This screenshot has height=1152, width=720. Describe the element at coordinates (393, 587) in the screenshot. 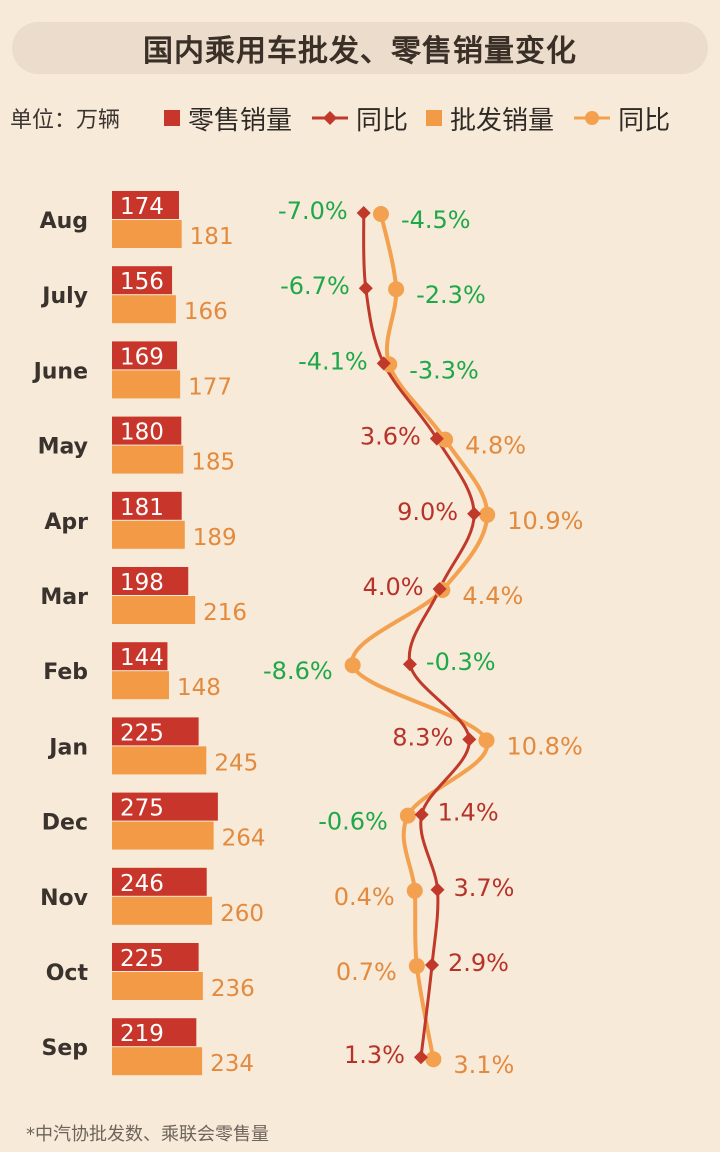

I see `retail-yoy-label: 4.0%` at that location.